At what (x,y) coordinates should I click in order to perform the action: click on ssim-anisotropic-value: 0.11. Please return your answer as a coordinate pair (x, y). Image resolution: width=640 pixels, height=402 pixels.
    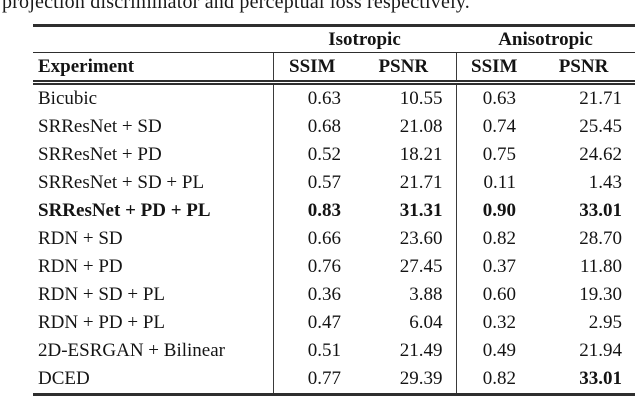
    Looking at the image, I should click on (494, 183).